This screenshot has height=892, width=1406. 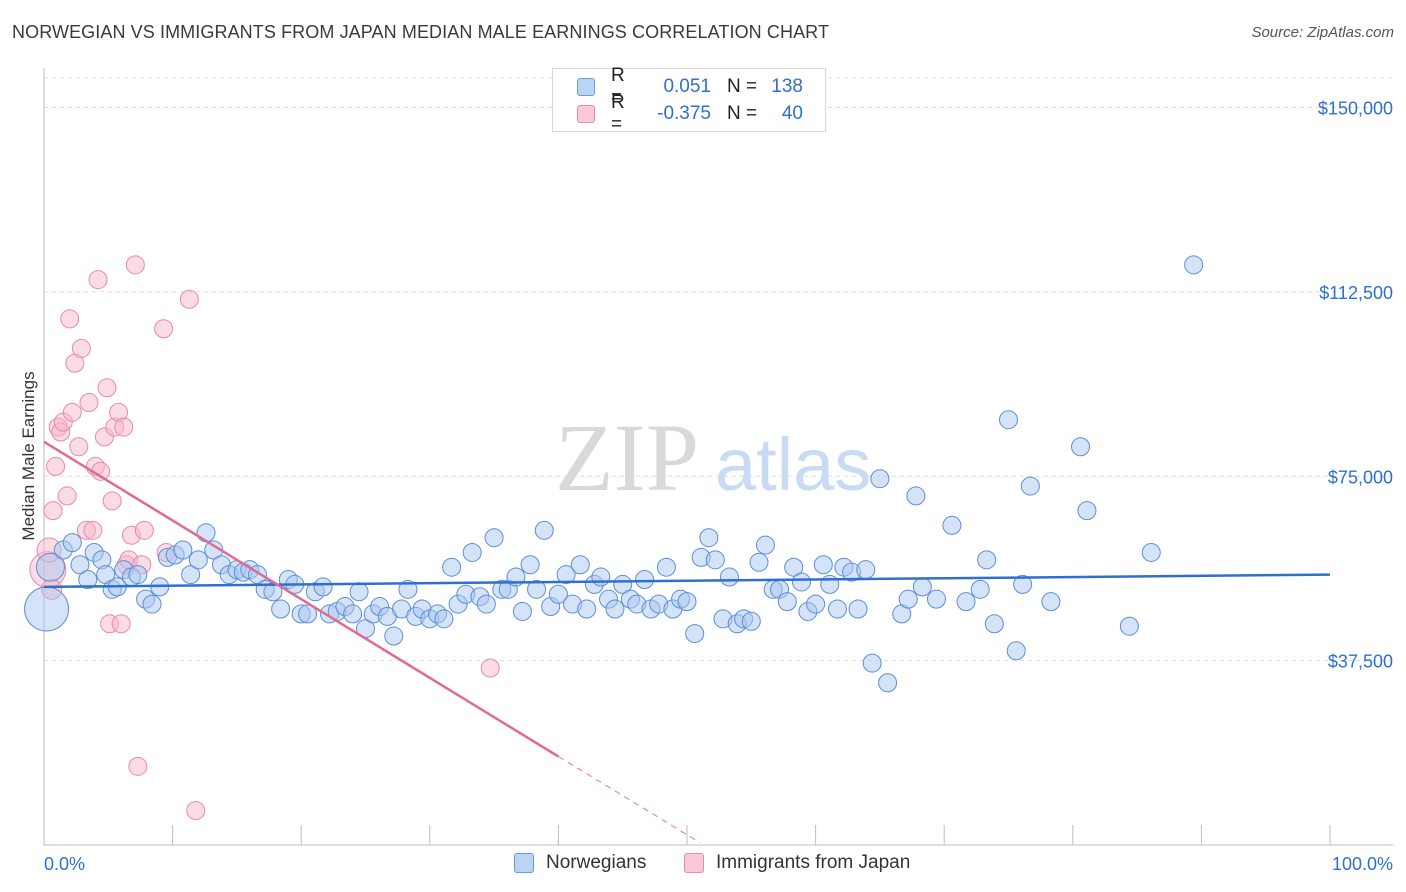 What do you see at coordinates (684, 113) in the screenshot?
I see `legend-r-value: -0.375` at bounding box center [684, 113].